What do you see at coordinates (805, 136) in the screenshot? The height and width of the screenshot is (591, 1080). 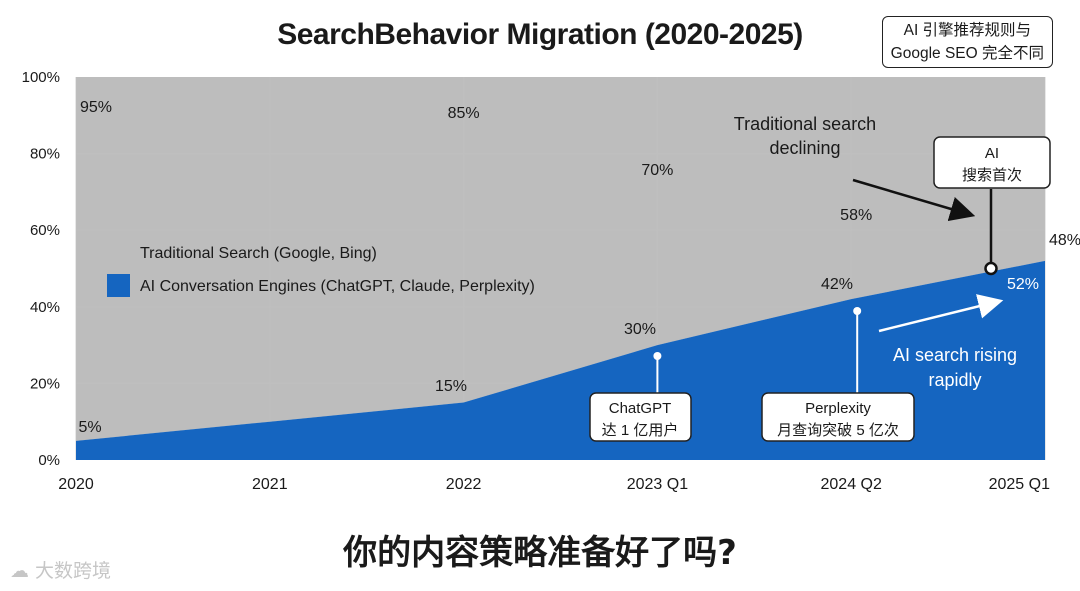 I see `traditional-declining-label: Traditional search declining` at bounding box center [805, 136].